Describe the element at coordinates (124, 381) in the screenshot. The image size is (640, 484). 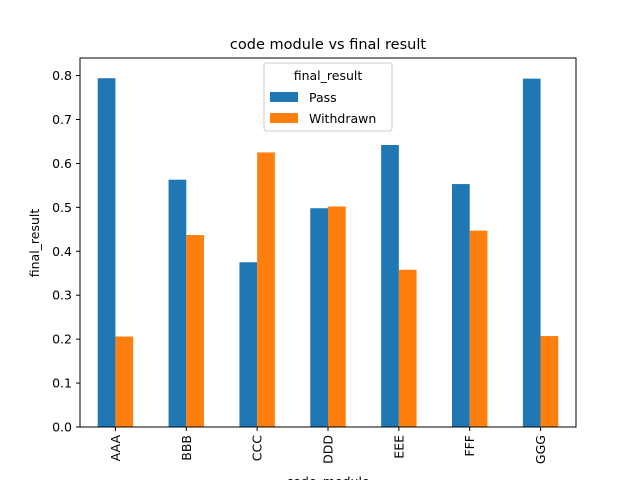
I see `bar-withdrawn-aaa` at that location.